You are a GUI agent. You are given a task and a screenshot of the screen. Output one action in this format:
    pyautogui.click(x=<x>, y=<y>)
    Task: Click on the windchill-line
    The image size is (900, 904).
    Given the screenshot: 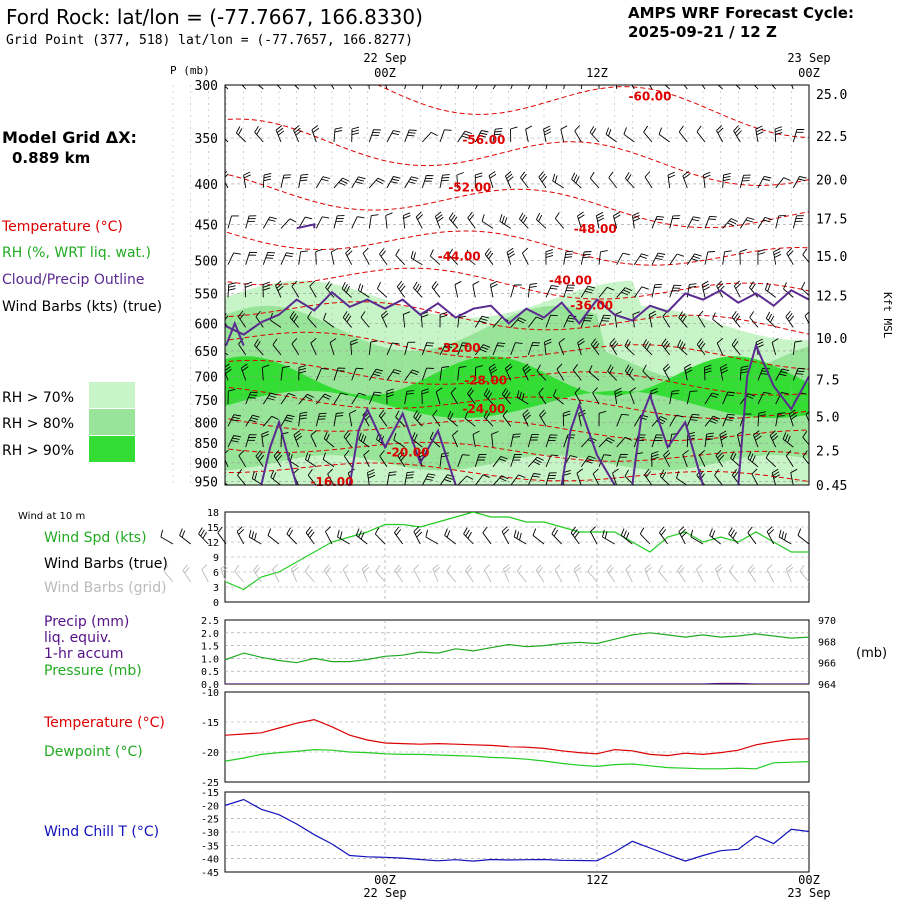 What is the action you would take?
    pyautogui.click(x=517, y=830)
    